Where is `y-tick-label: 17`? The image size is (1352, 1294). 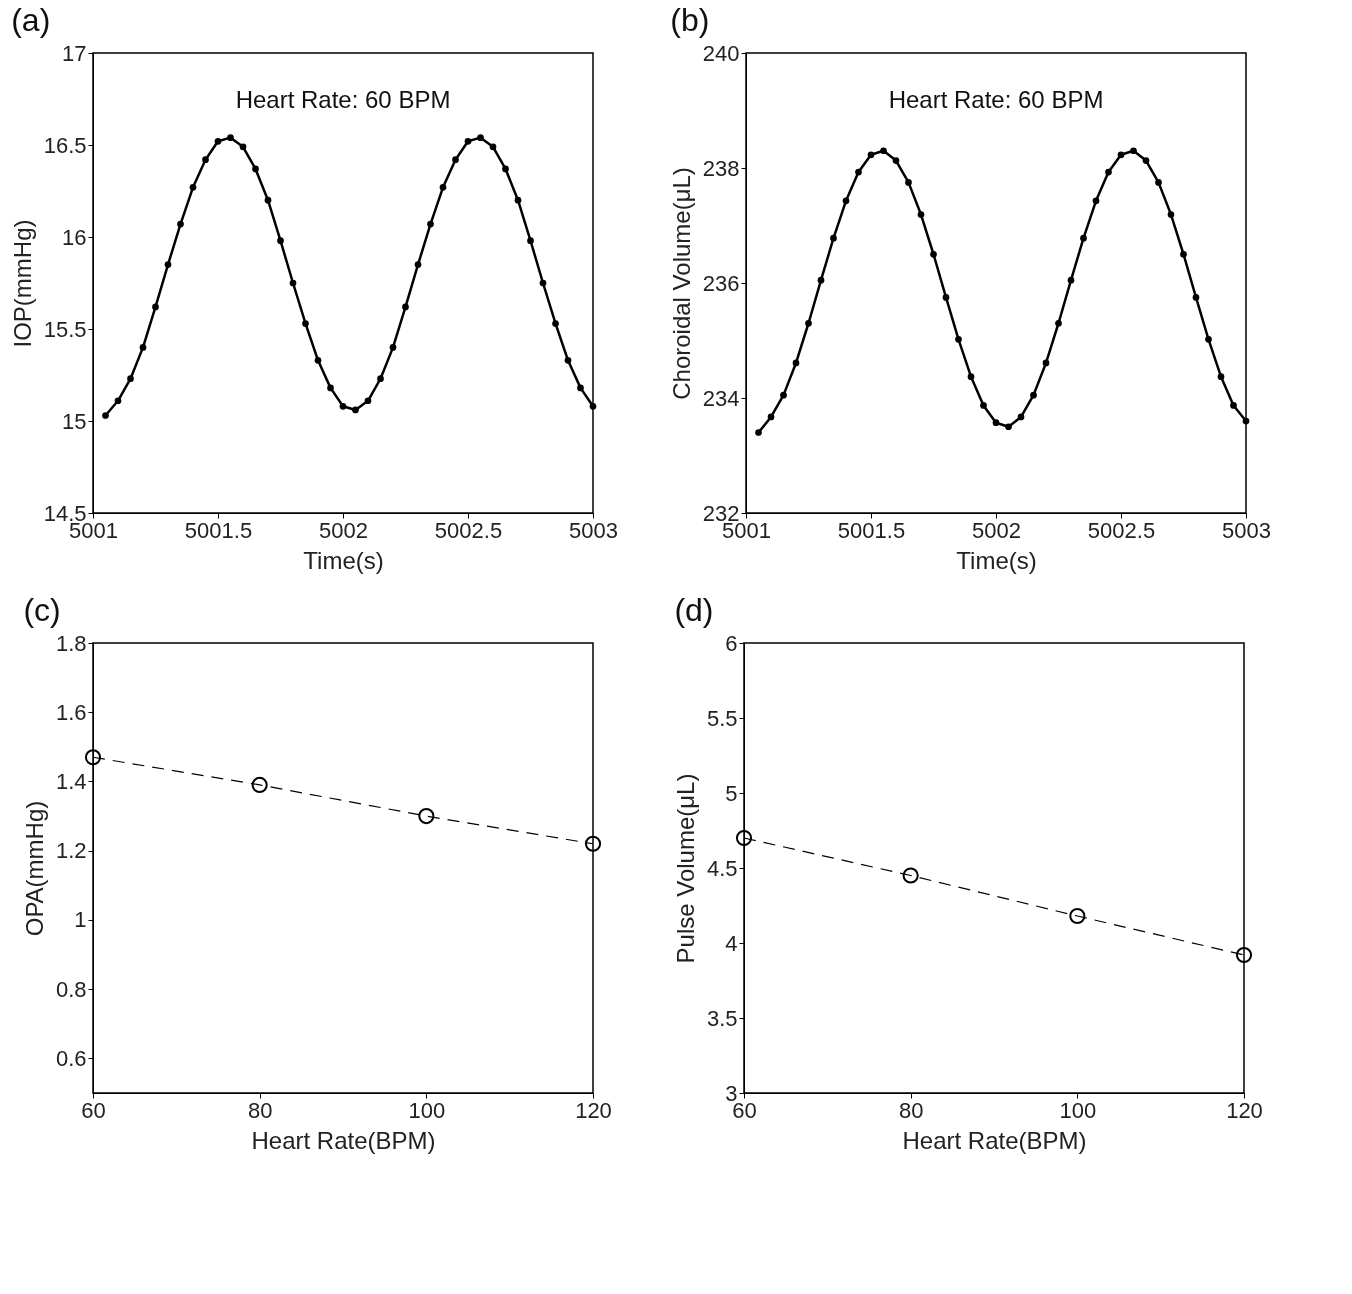 y-tick-label: 17 is located at coordinates (74, 53).